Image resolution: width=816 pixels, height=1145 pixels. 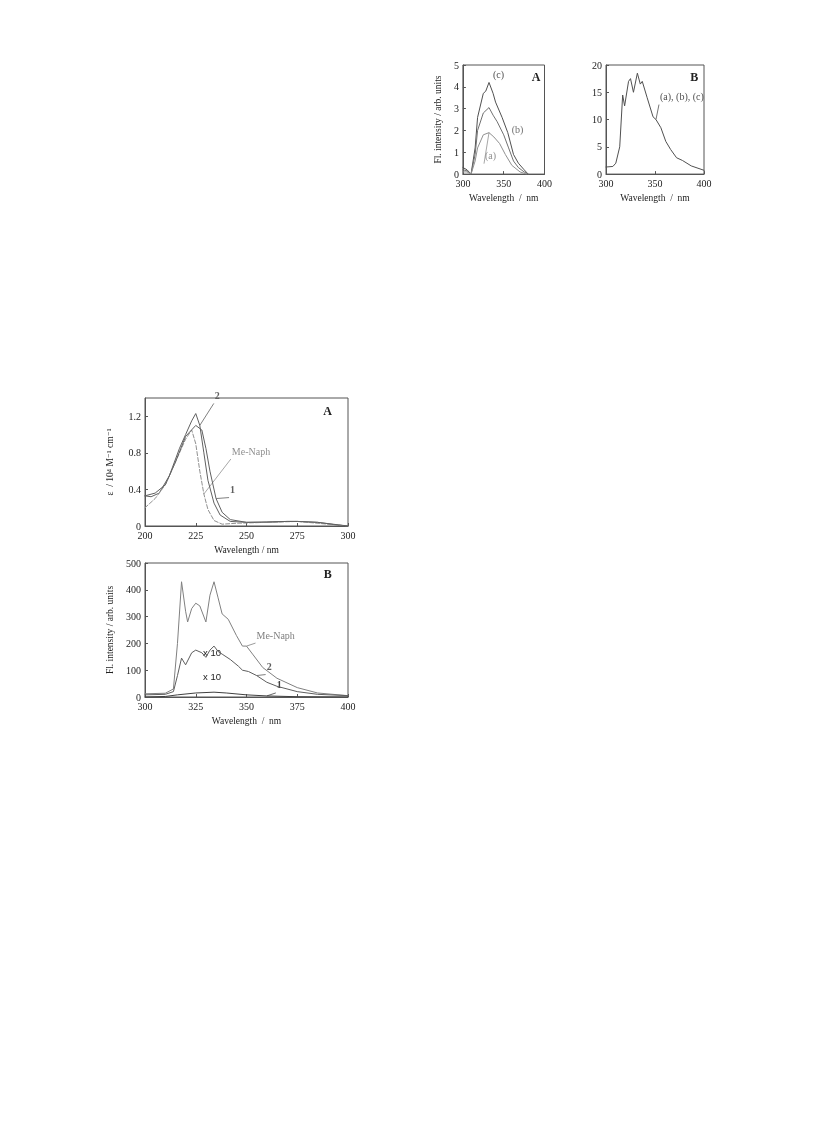 I want to click on x-tick-label: 325, so click(x=196, y=706).